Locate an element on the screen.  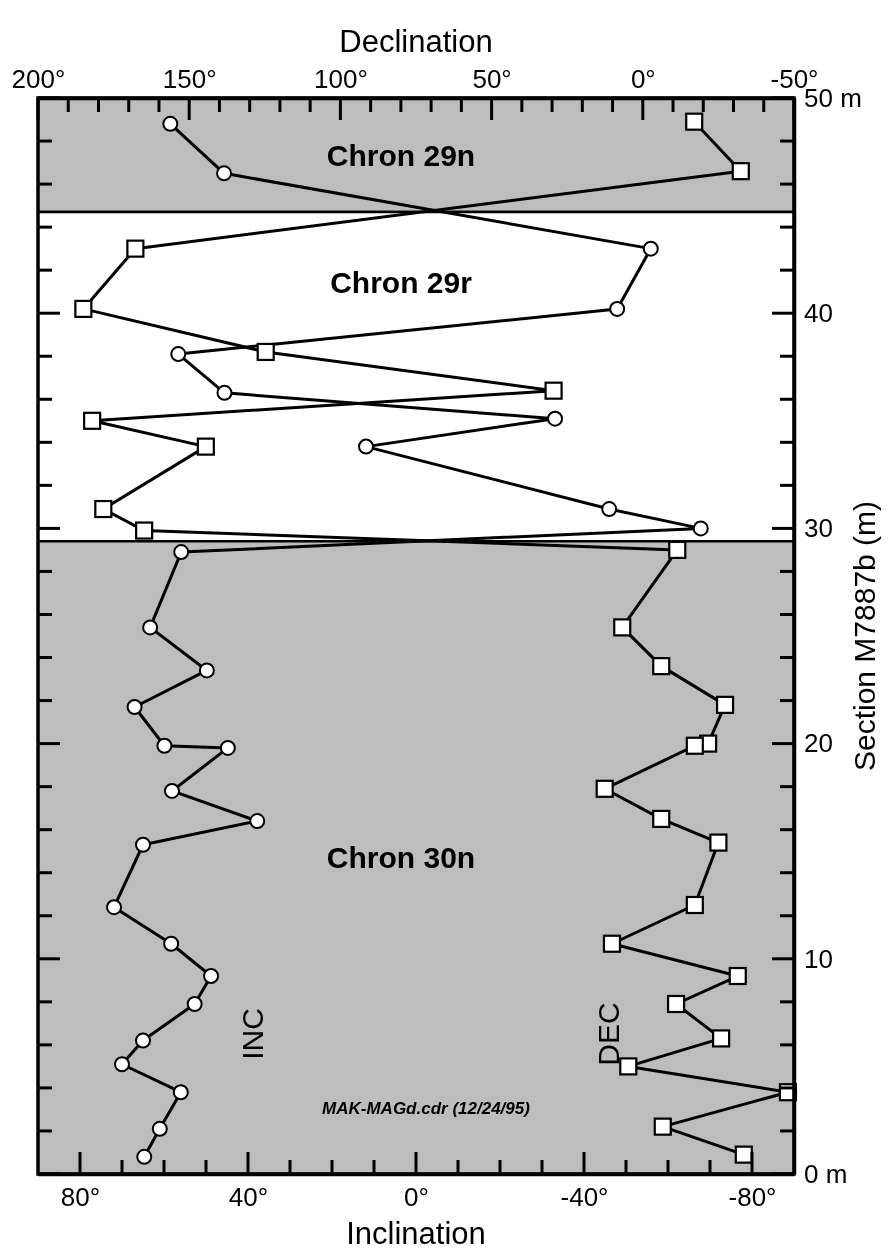
x2-axis-title: Declination is located at coordinates (416, 41).